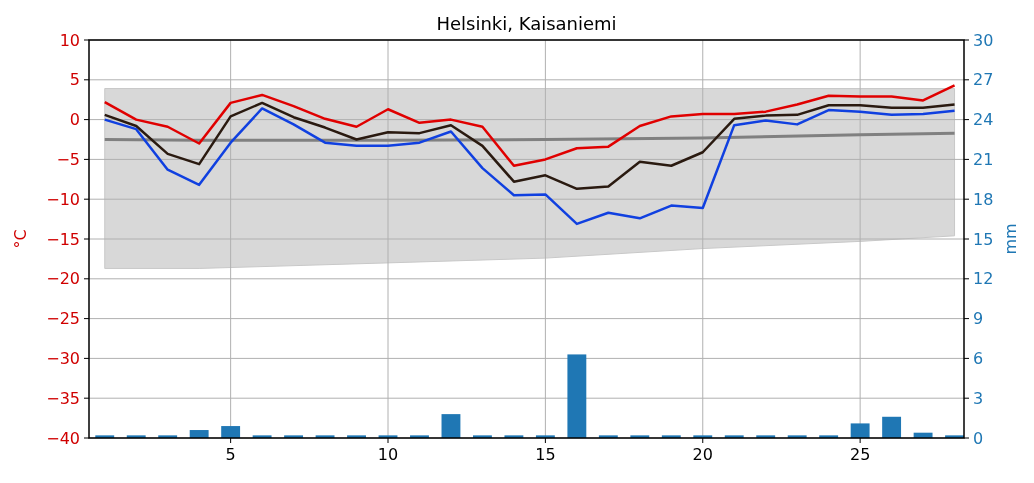 The image size is (1034, 483). What do you see at coordinates (63, 438) in the screenshot?
I see `y-tick-label: −40` at bounding box center [63, 438].